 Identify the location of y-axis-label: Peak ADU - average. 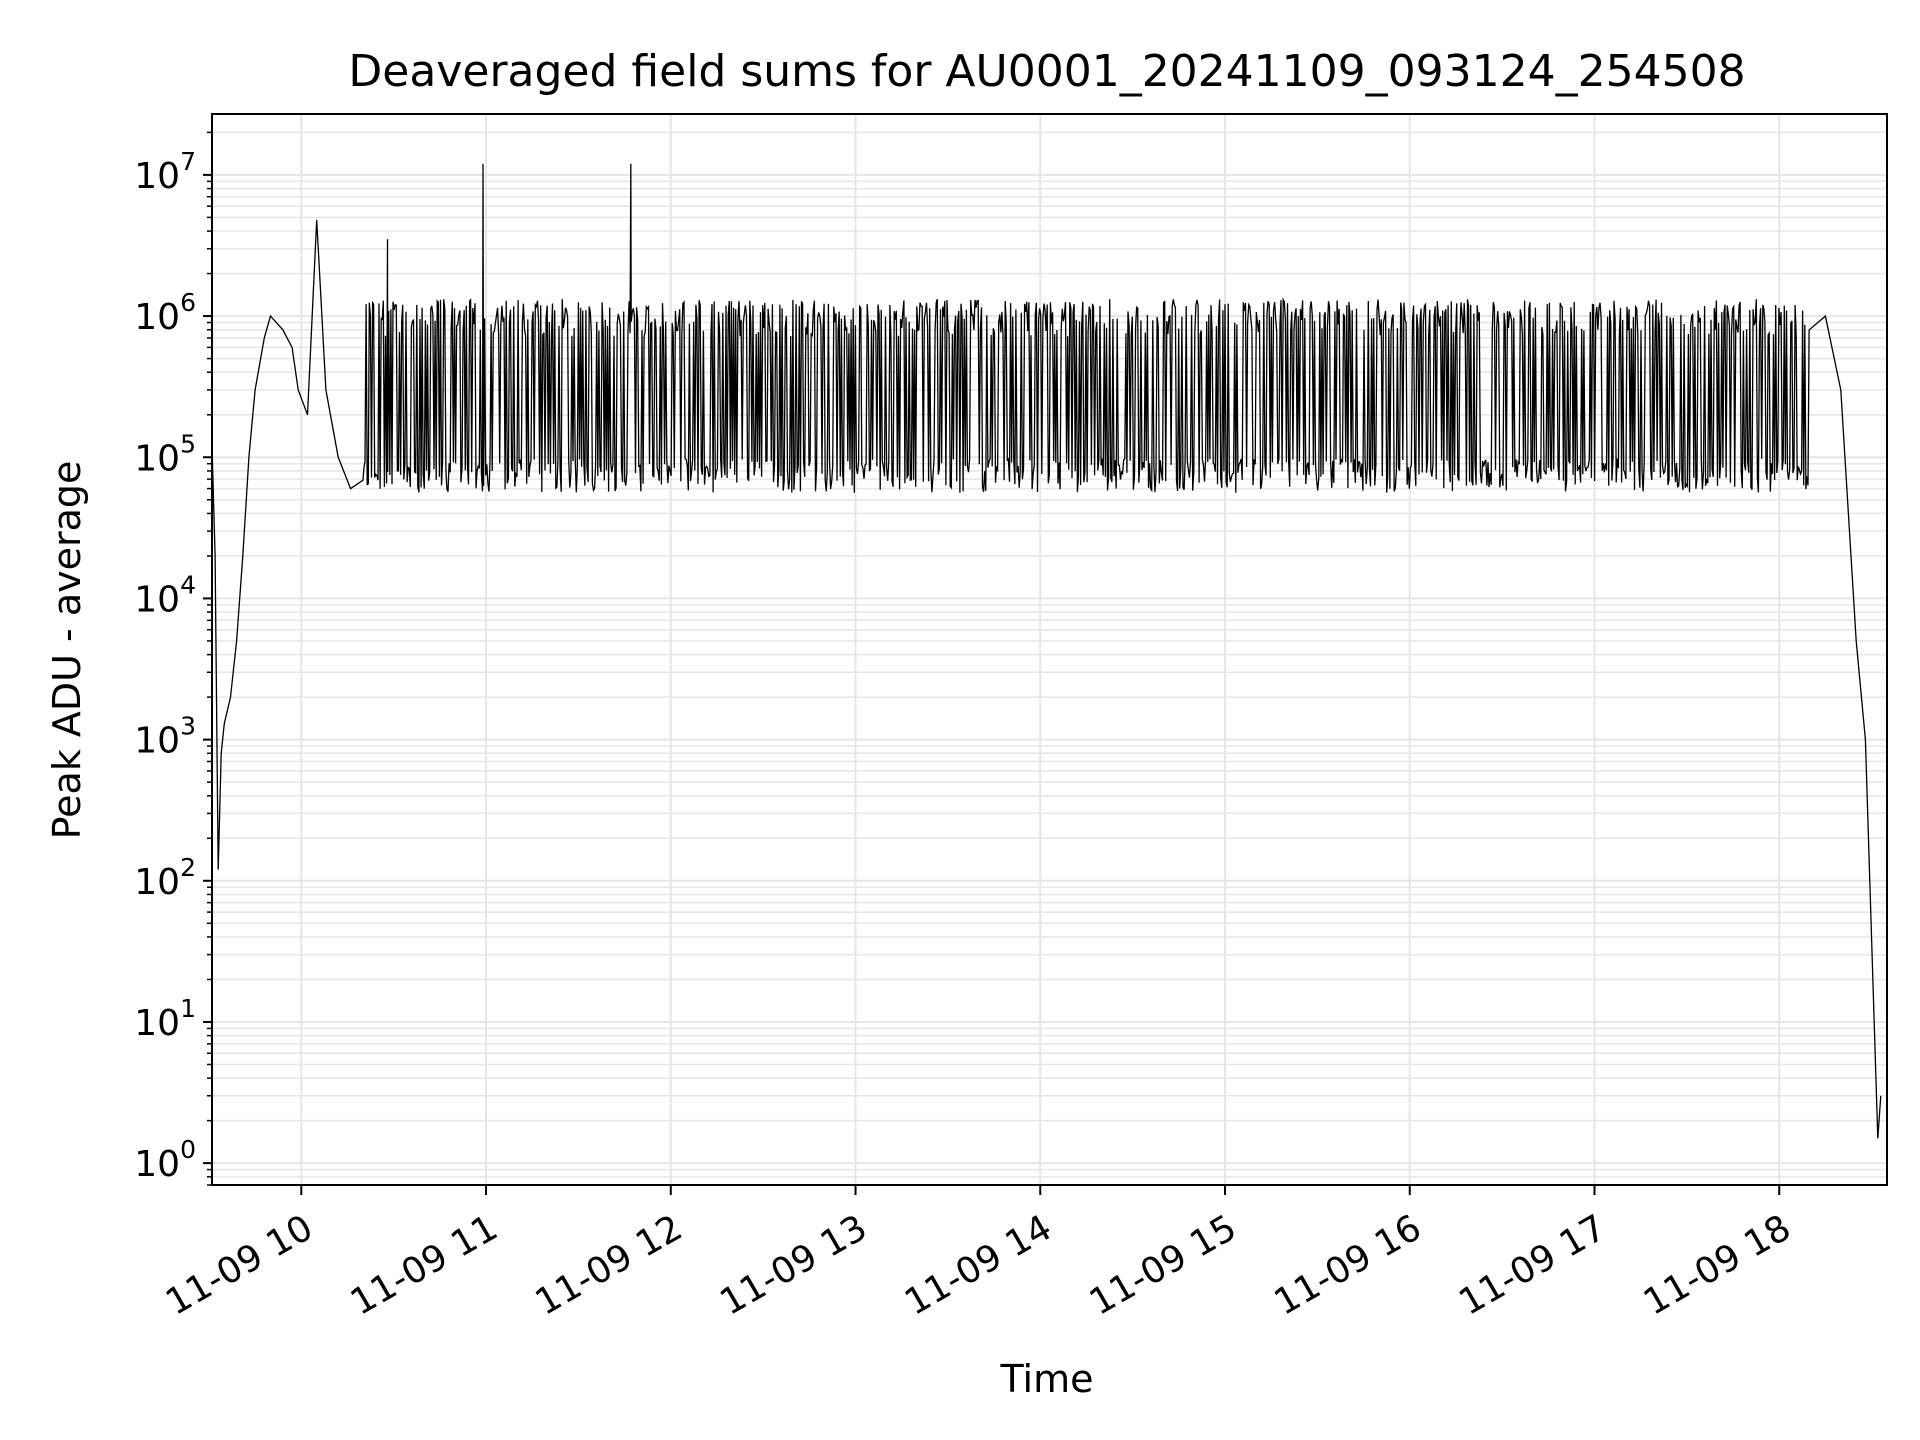
(67, 650).